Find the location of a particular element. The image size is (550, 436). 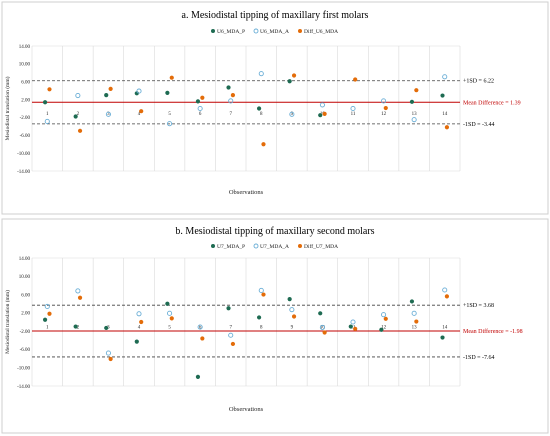

x-axis-label: Observations is located at coordinates (246, 192).